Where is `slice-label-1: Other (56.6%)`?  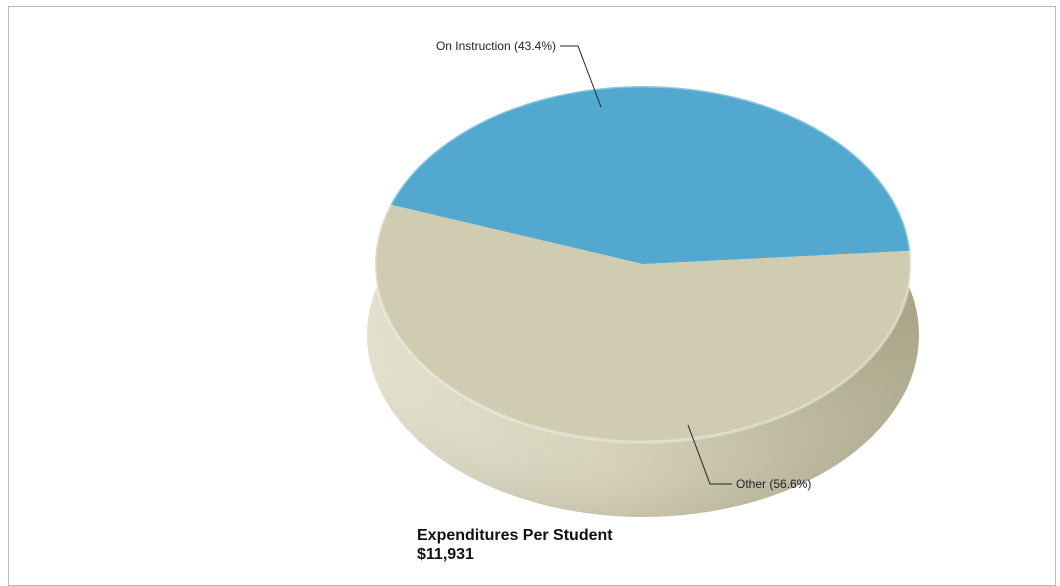
slice-label-1: Other (56.6%) is located at coordinates (773, 484).